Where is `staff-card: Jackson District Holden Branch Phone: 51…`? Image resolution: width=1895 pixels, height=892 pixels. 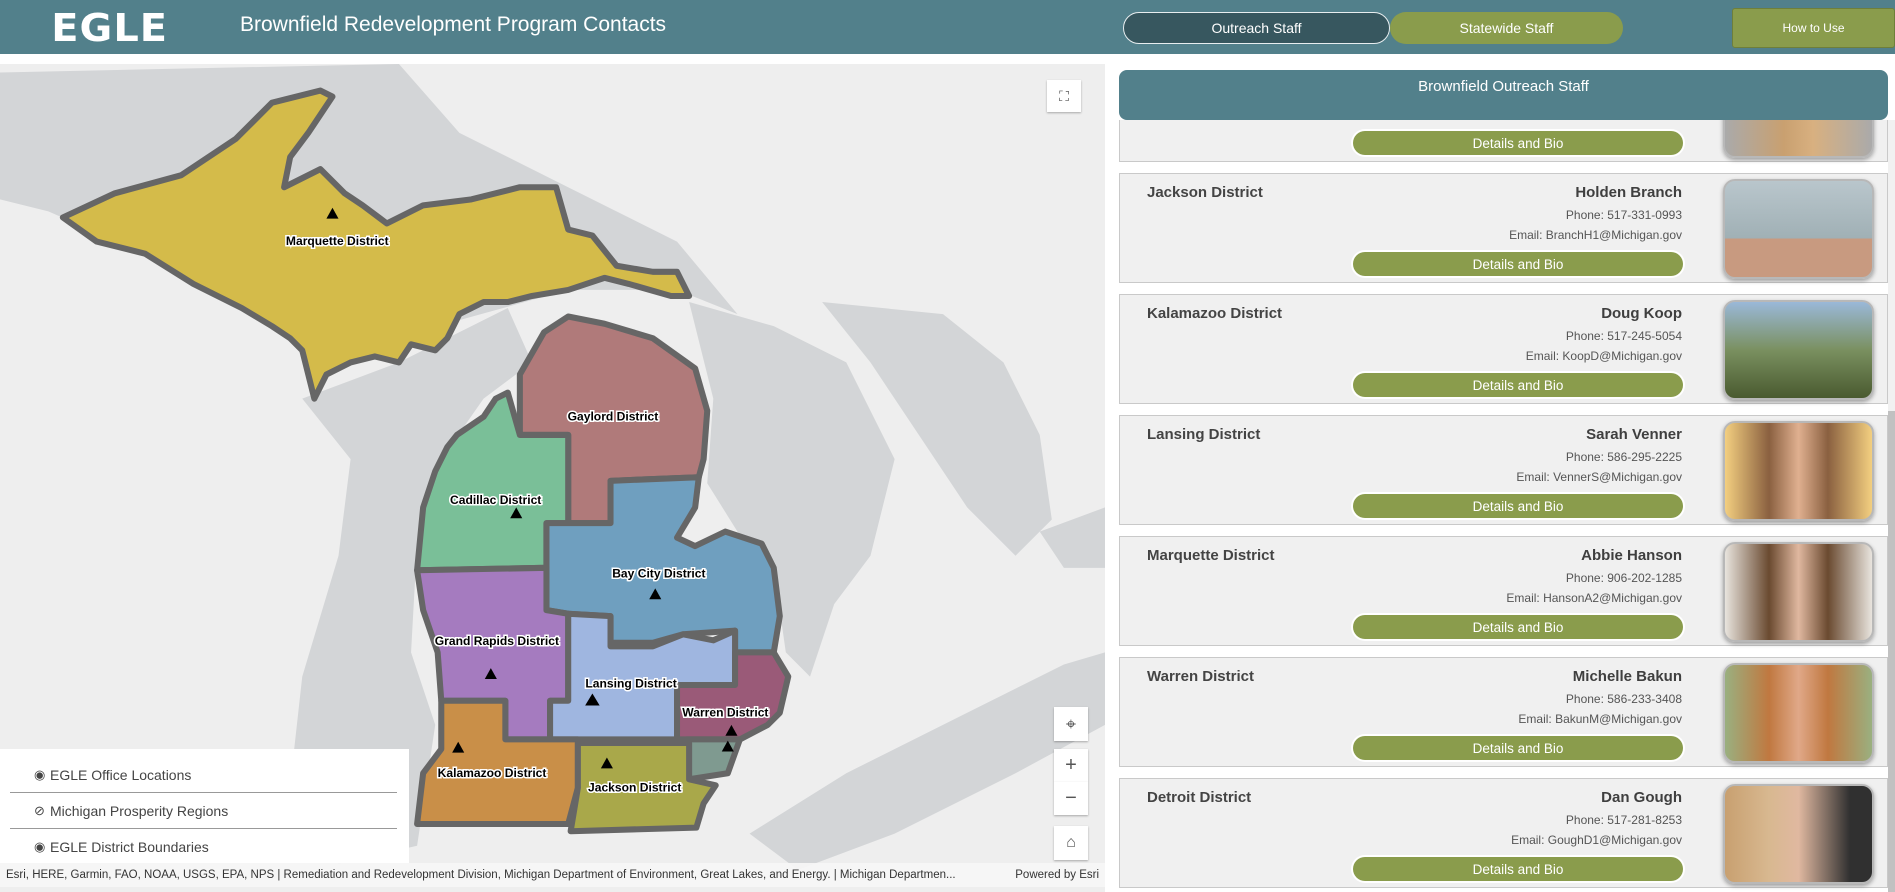
staff-card: Jackson District Holden Branch Phone: 51… is located at coordinates (1503, 228).